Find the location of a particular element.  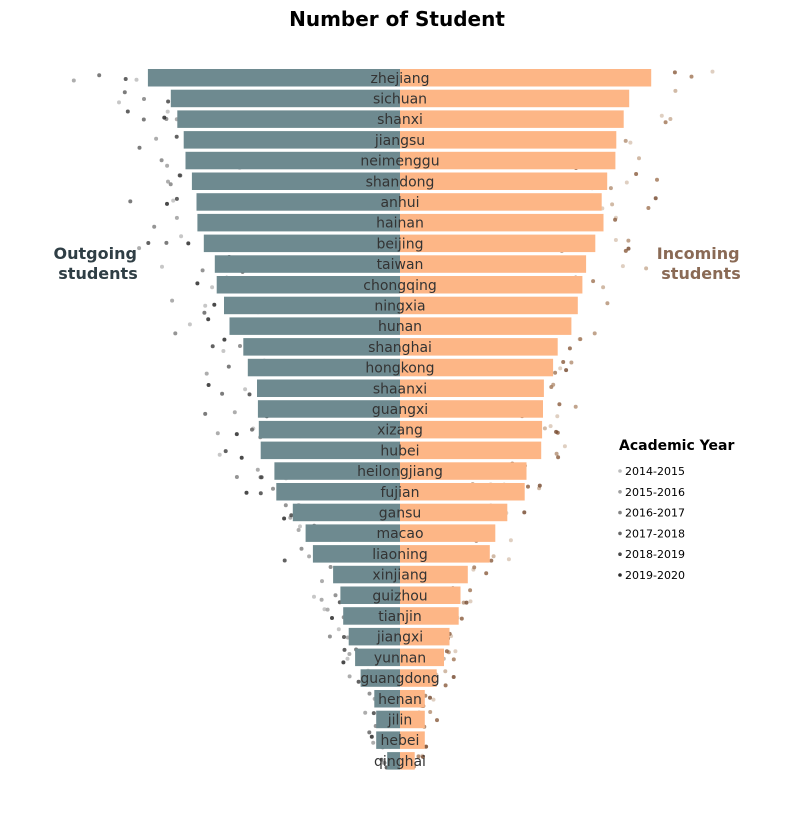

label-hunan: hunan is located at coordinates (400, 327).